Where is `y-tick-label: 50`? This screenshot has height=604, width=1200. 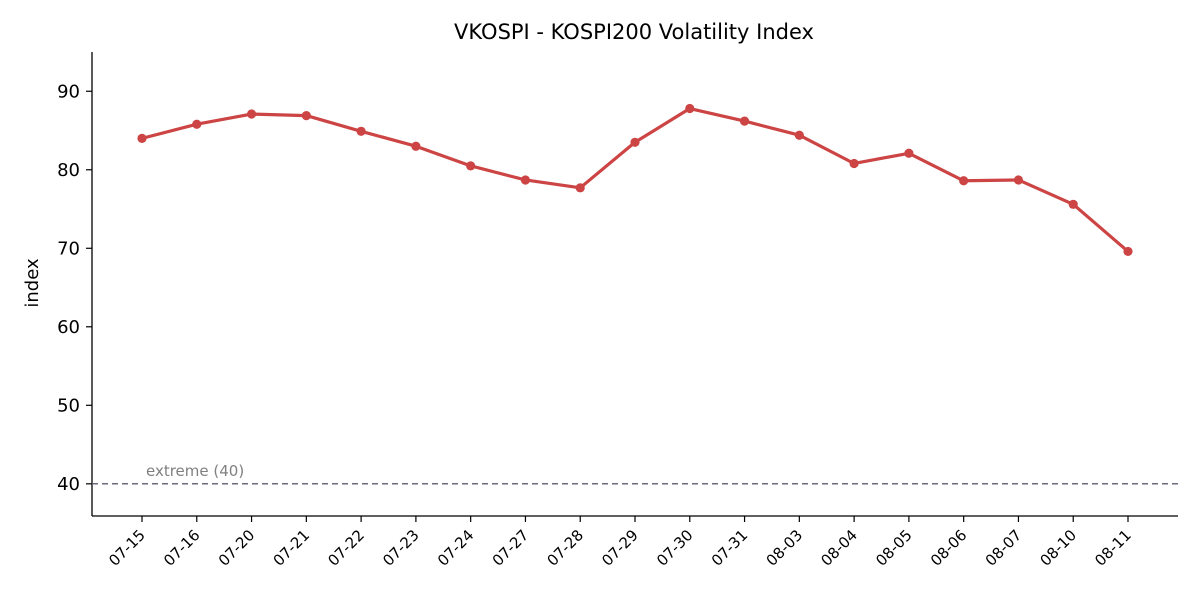 y-tick-label: 50 is located at coordinates (68, 405).